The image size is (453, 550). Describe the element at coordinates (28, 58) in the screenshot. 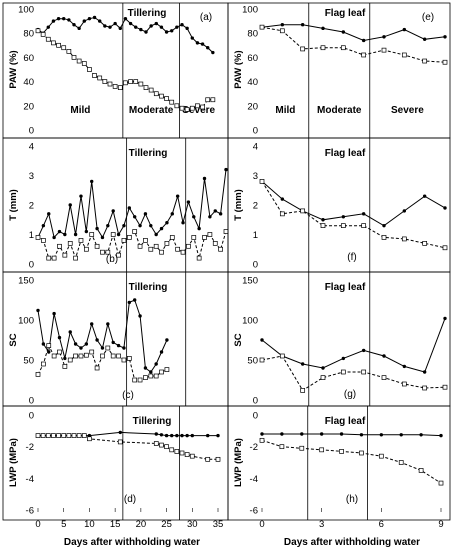

I see `y-tick-label: 60` at that location.